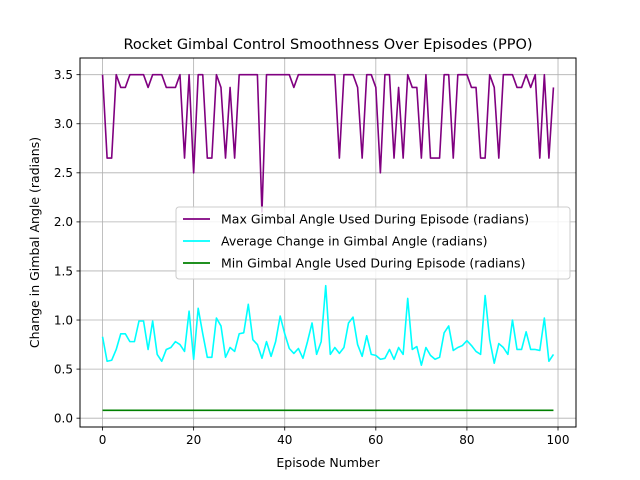 Image resolution: width=640 pixels, height=480 pixels. What do you see at coordinates (334, 437) in the screenshot?
I see `x-axis-ticks: 0 20 40 60 80 100` at bounding box center [334, 437].